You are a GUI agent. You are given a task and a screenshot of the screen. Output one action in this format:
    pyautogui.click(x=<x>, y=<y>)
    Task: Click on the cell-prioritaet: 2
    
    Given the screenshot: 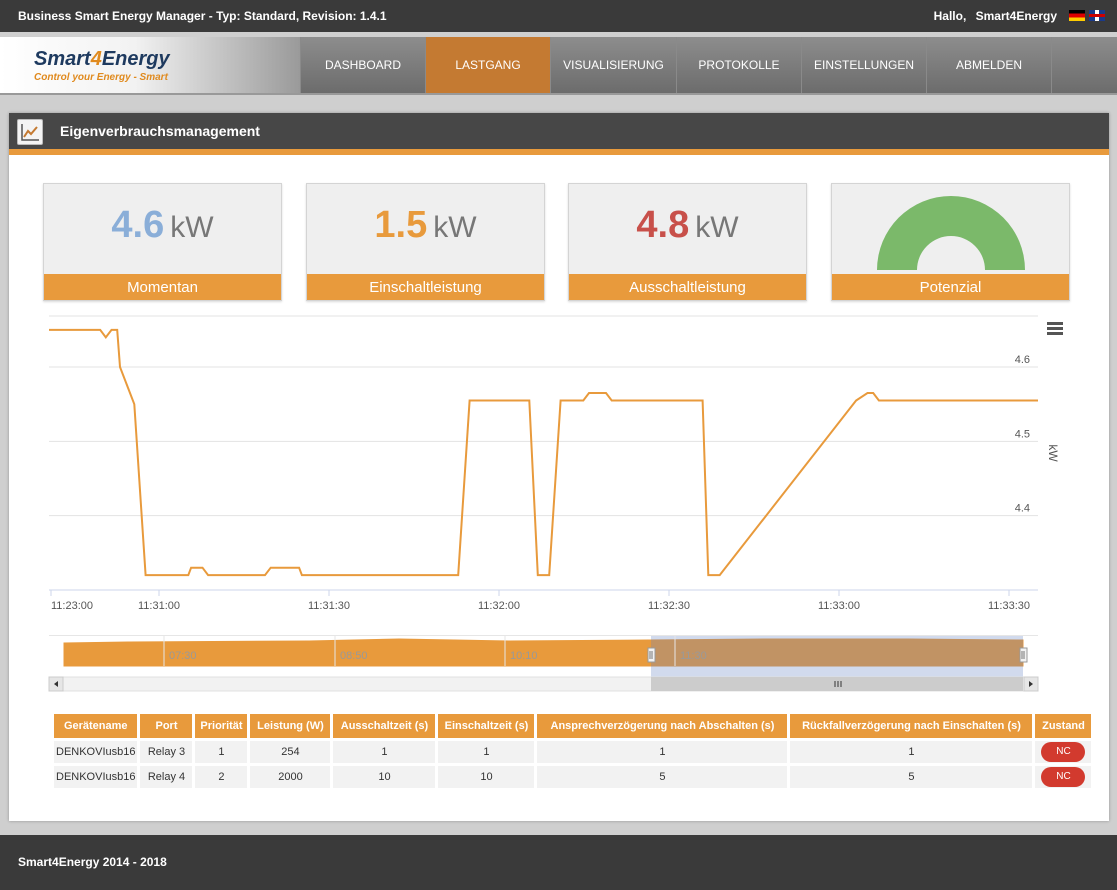 What is the action you would take?
    pyautogui.click(x=221, y=777)
    